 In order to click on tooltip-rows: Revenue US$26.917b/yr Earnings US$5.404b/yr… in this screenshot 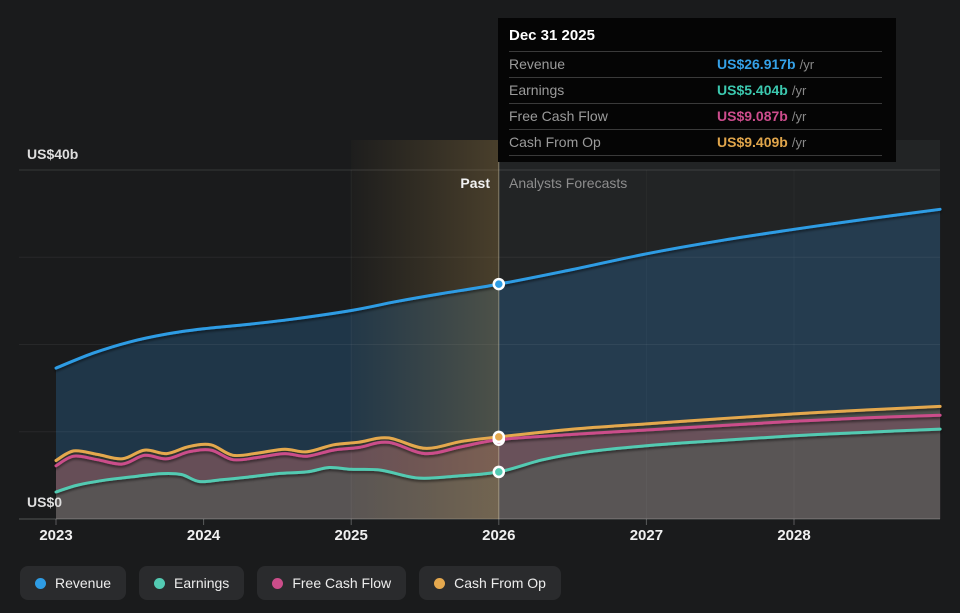, I will do `click(695, 103)`.